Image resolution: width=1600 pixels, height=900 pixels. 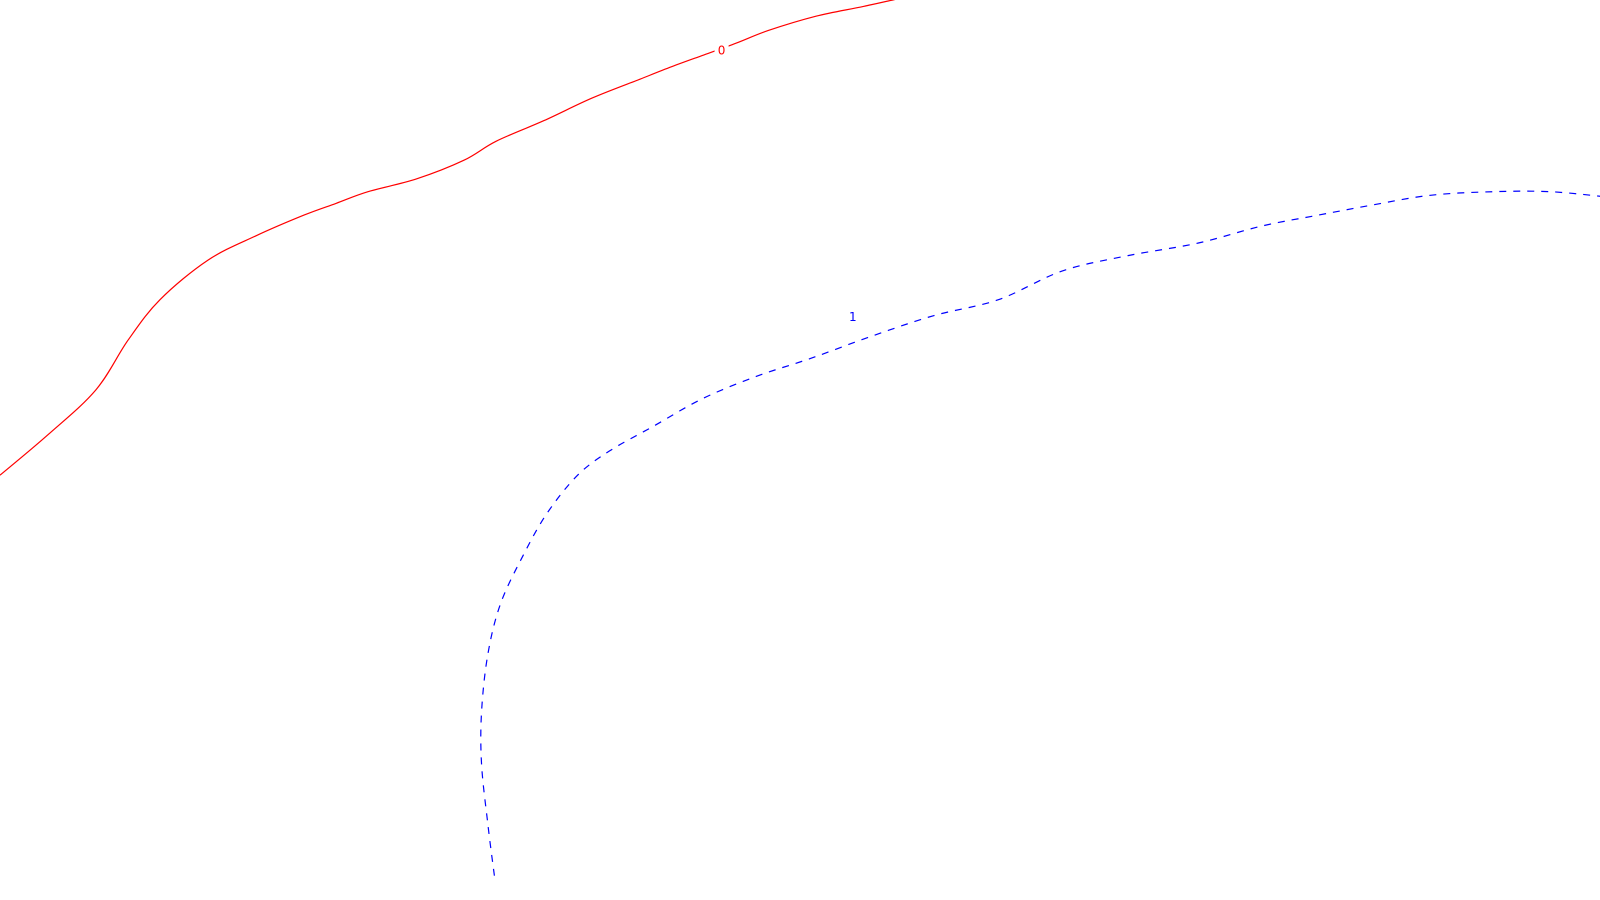 I want to click on contour-label-0: 0, so click(x=722, y=50).